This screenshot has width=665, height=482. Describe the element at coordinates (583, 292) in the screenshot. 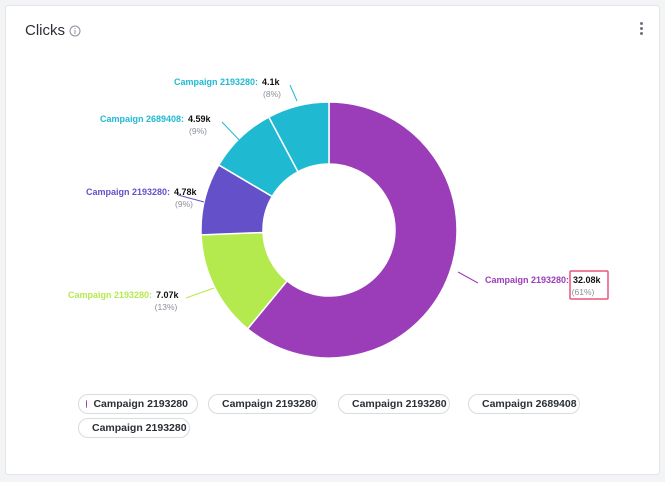

I see `data-label-percent-1: (61%)` at that location.